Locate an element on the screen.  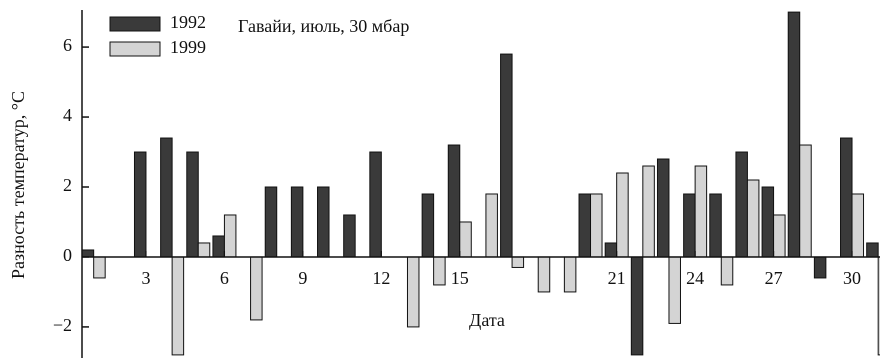
x-tick-label: 24 is located at coordinates (695, 278).